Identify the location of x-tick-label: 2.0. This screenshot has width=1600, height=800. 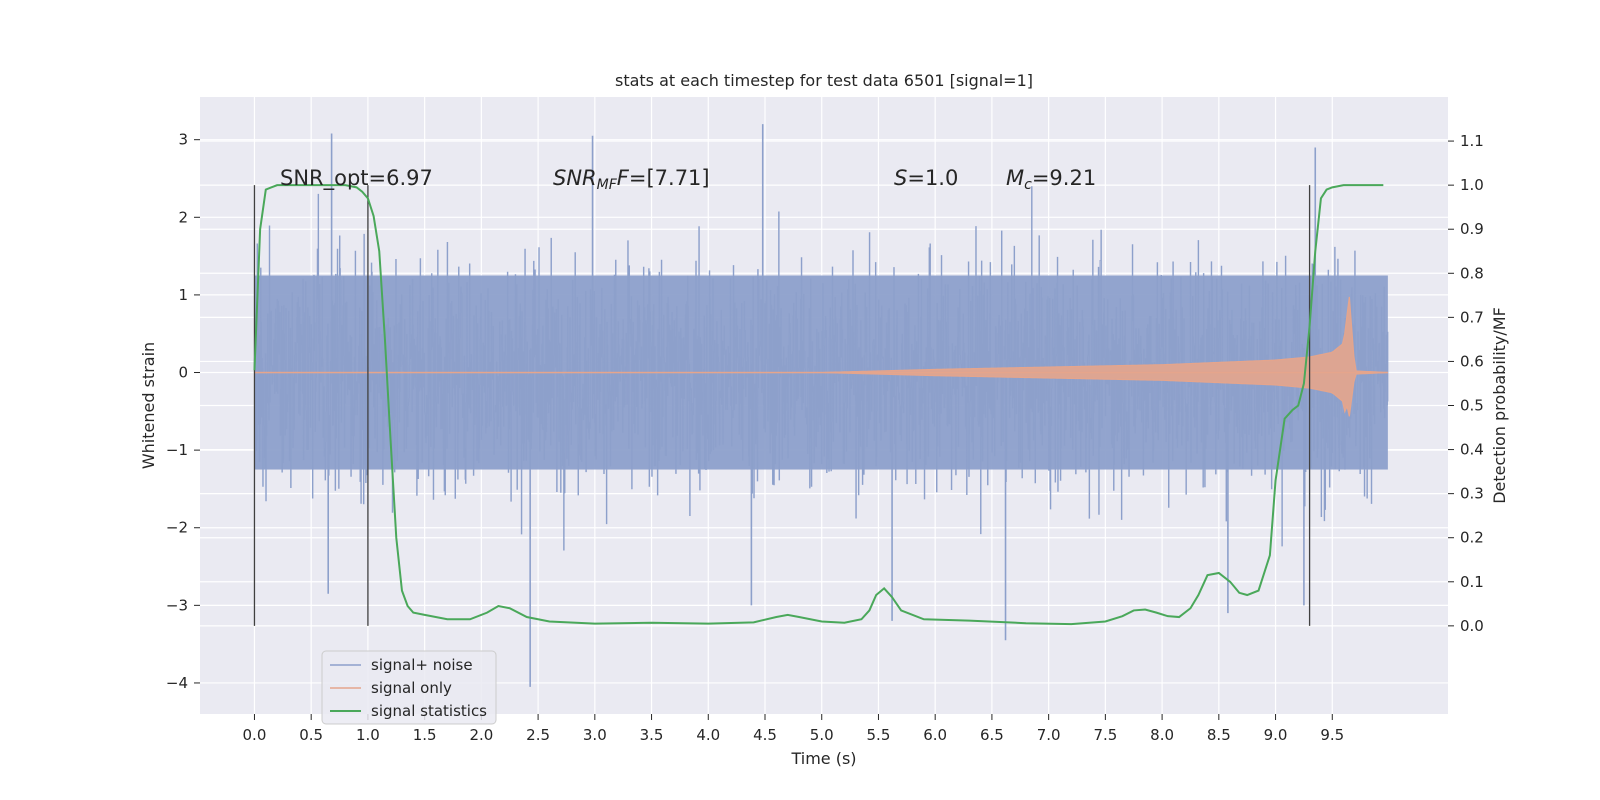
(481, 735).